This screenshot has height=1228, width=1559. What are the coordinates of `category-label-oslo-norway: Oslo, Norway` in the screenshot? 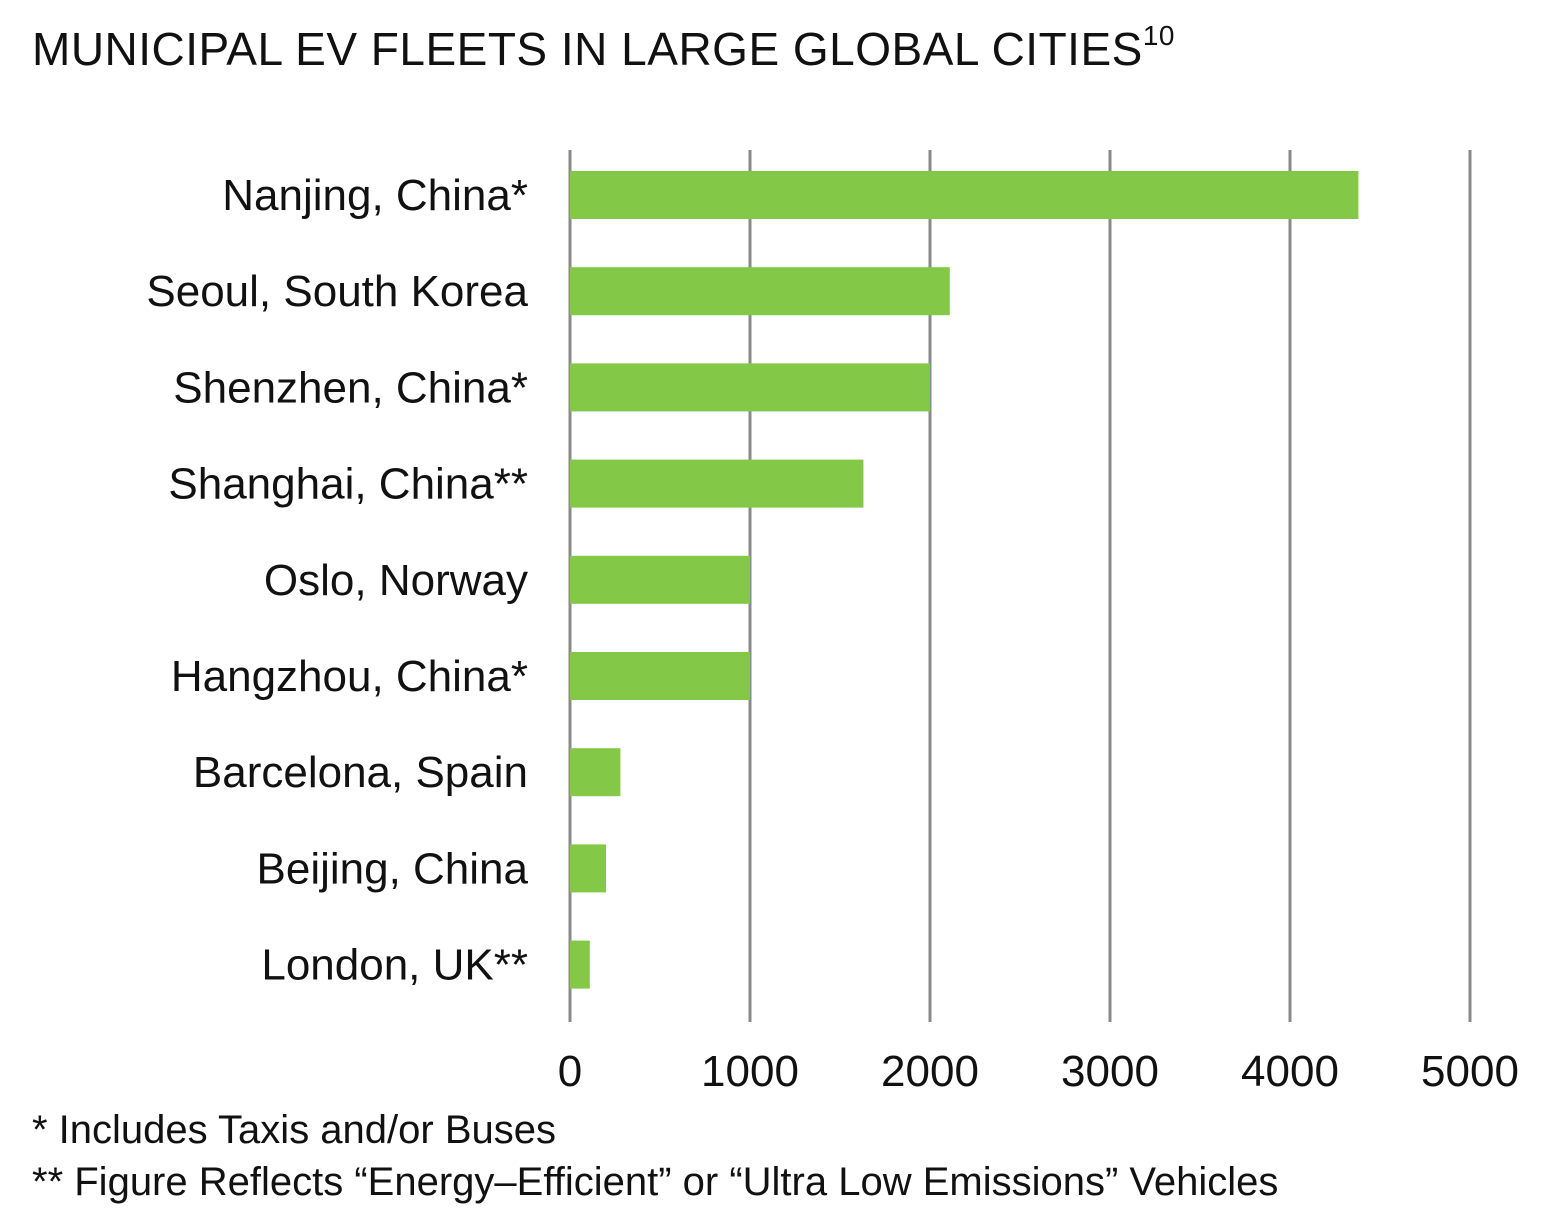 It's located at (396, 580).